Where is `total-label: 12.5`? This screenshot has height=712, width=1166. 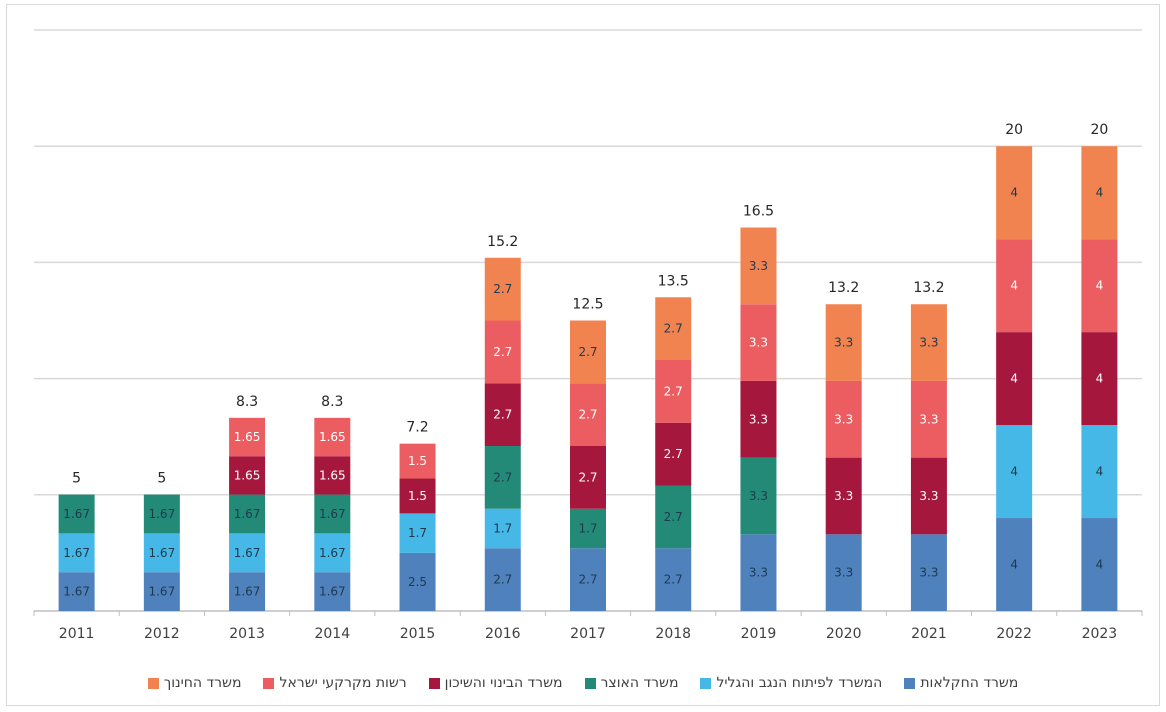
total-label: 12.5 is located at coordinates (587, 305).